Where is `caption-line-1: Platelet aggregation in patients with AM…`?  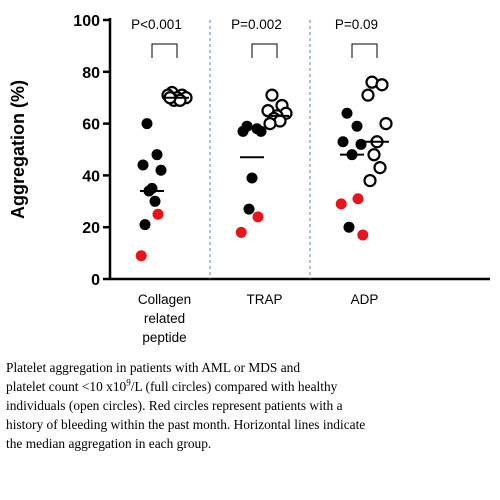 caption-line-1: Platelet aggregation in patients with AM… is located at coordinates (153, 367).